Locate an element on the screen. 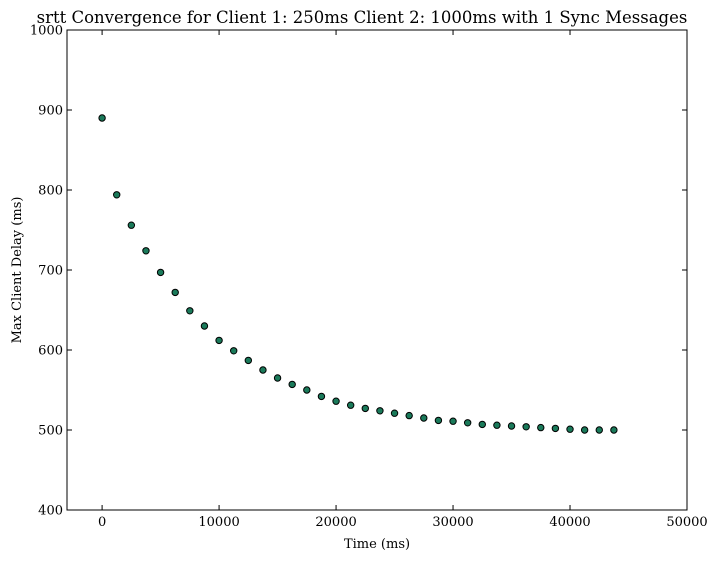  x-tick-label: 50000 is located at coordinates (686, 522).